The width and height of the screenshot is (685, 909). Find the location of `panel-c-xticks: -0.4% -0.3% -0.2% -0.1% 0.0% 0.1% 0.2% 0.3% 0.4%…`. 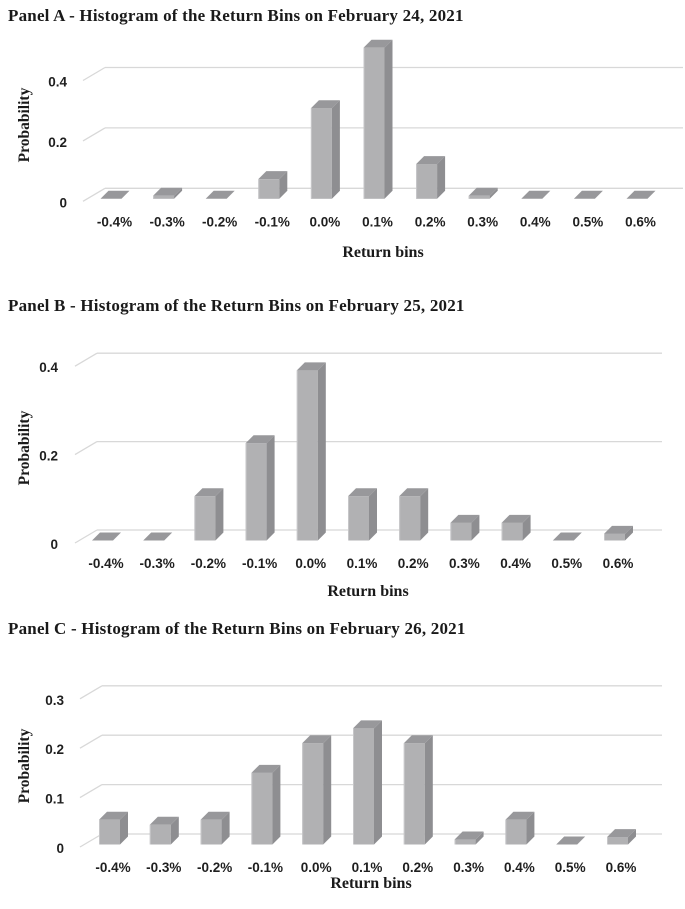

panel-c-xticks: -0.4% -0.3% -0.2% -0.1% 0.0% 0.1% 0.2% 0.3% 0.4%… is located at coordinates (365, 867).